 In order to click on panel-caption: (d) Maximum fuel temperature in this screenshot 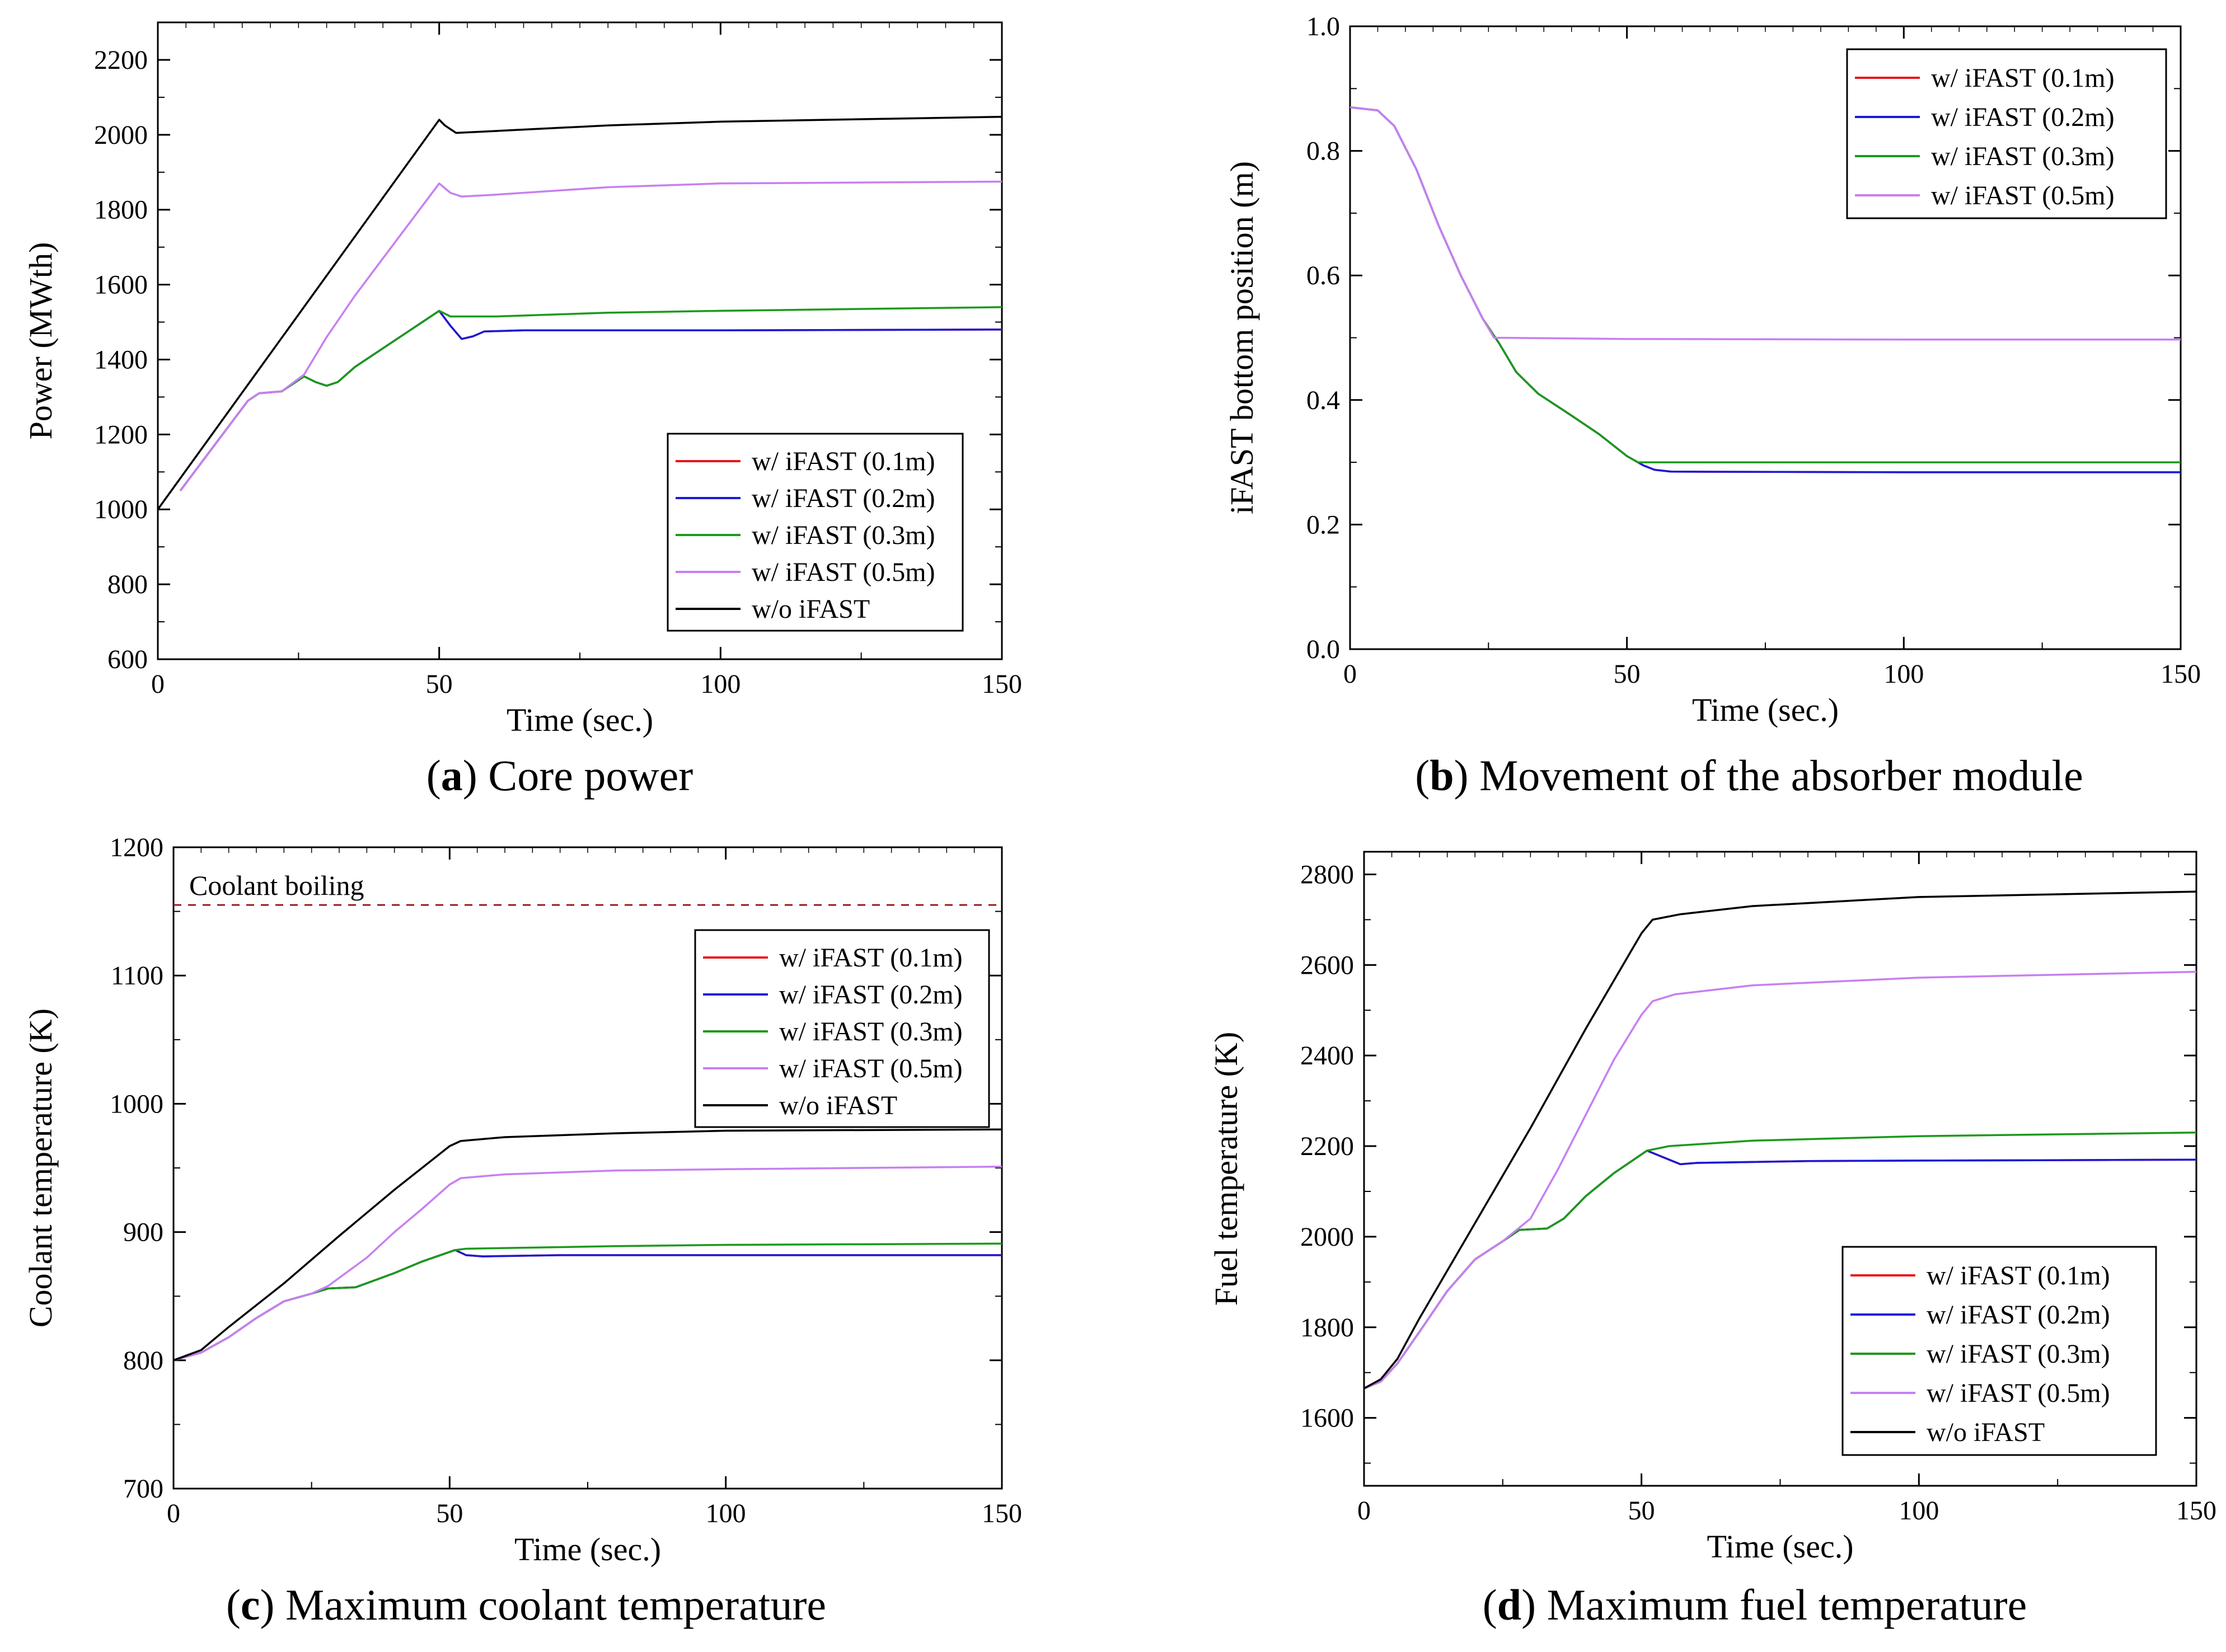, I will do `click(1755, 1604)`.